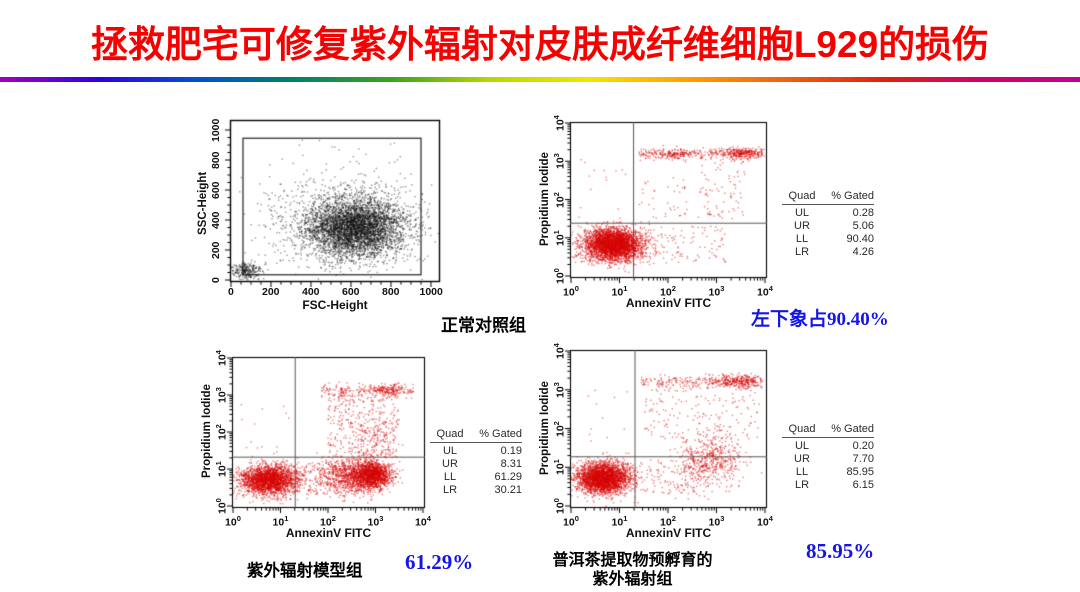  What do you see at coordinates (863, 226) in the screenshot?
I see `stats-cell: 5.06` at bounding box center [863, 226].